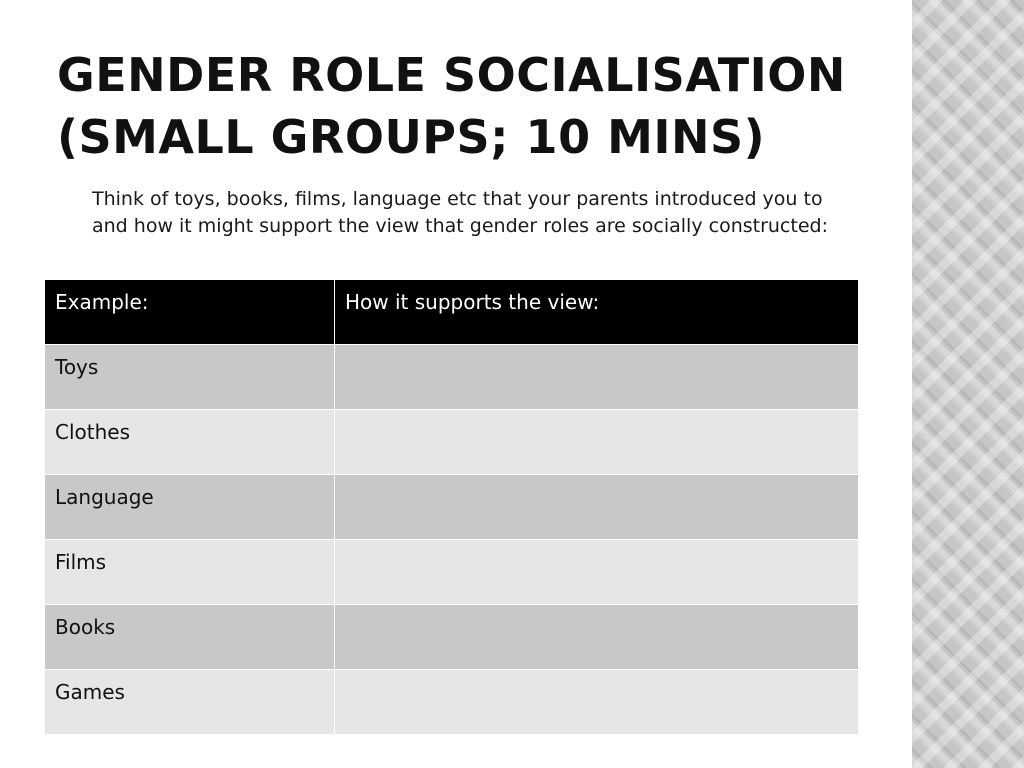 The image size is (1024, 768). I want to click on example-cell: Books, so click(189, 637).